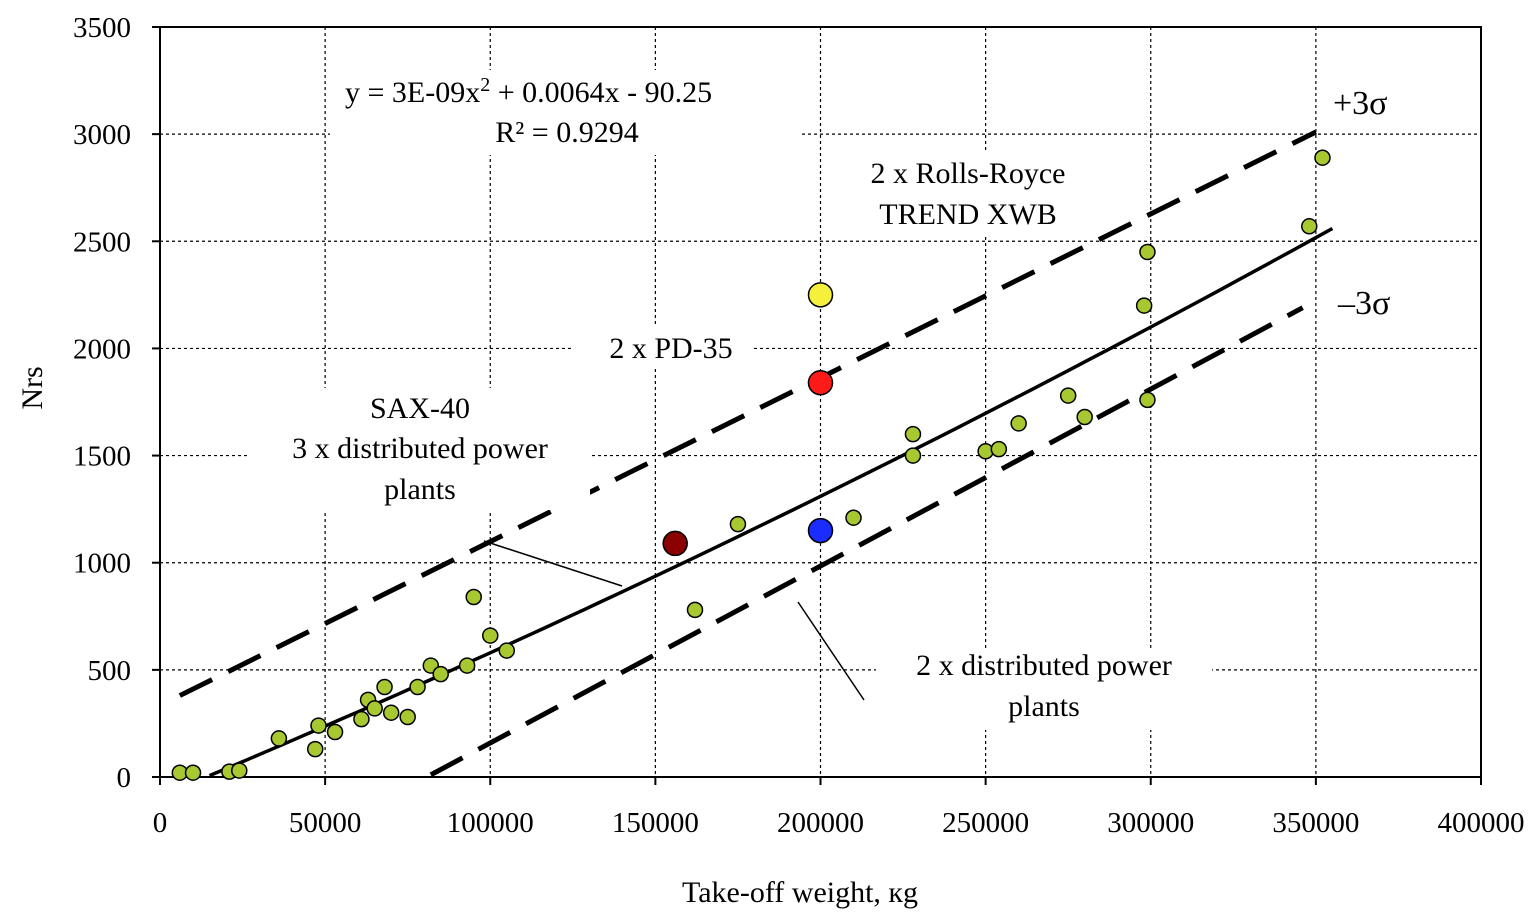  What do you see at coordinates (420, 408) in the screenshot?
I see `sax40-label-line1: SAX-40` at bounding box center [420, 408].